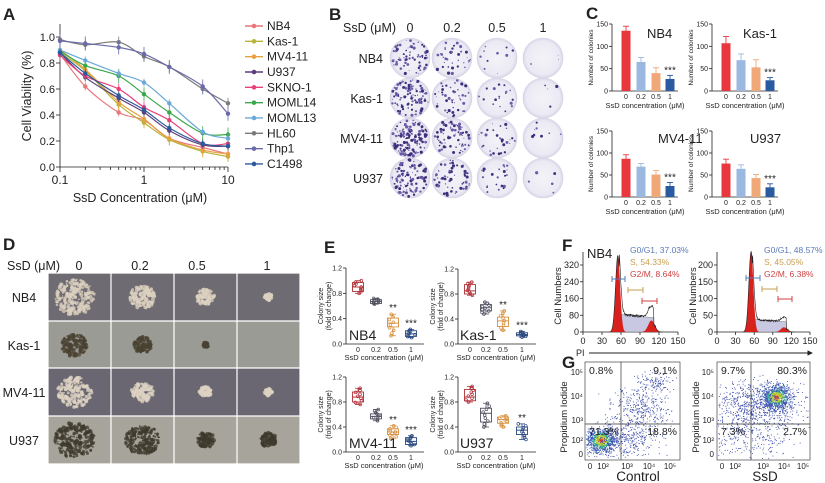  What do you see at coordinates (393, 308) in the screenshot?
I see `significance-marker: **` at bounding box center [393, 308].